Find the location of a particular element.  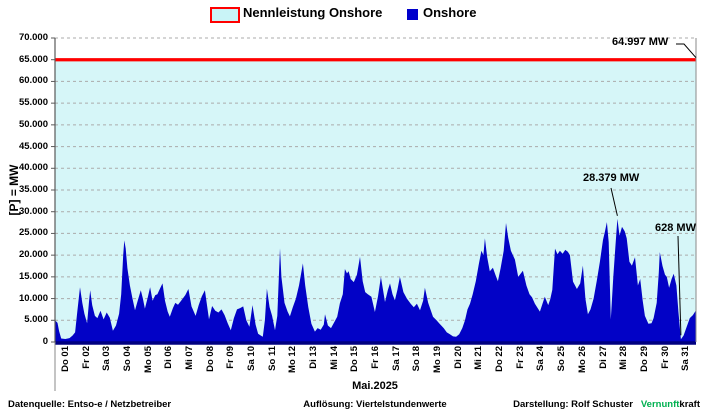

x-tick-label: So 18 is located at coordinates (417, 359).